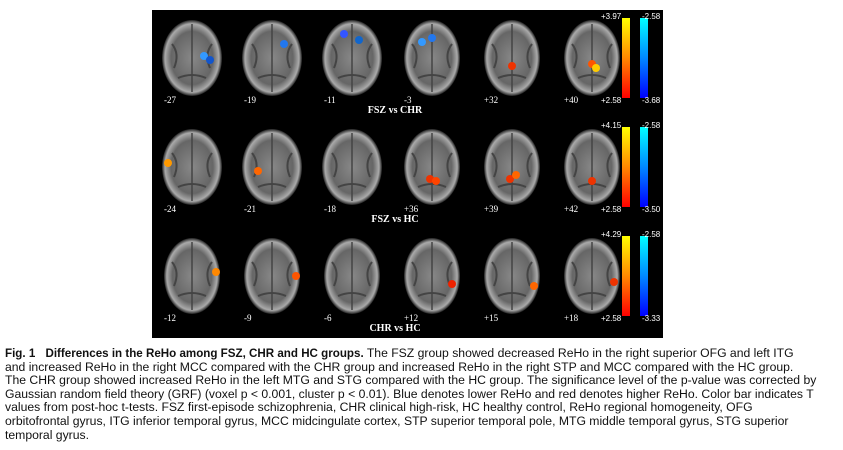  Describe the element at coordinates (491, 209) in the screenshot. I see `slice-number: +39` at that location.